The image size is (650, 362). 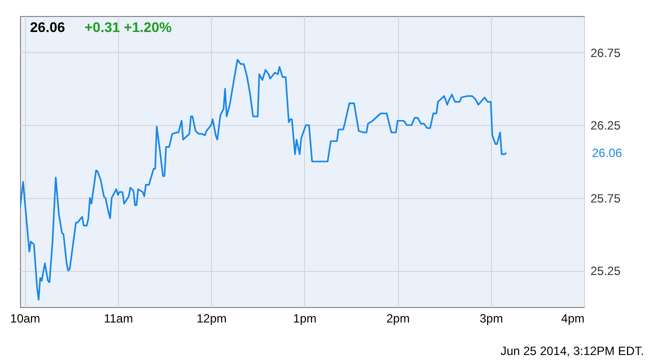 What do you see at coordinates (605, 198) in the screenshot?
I see `y-tick-label: 25.75` at bounding box center [605, 198].